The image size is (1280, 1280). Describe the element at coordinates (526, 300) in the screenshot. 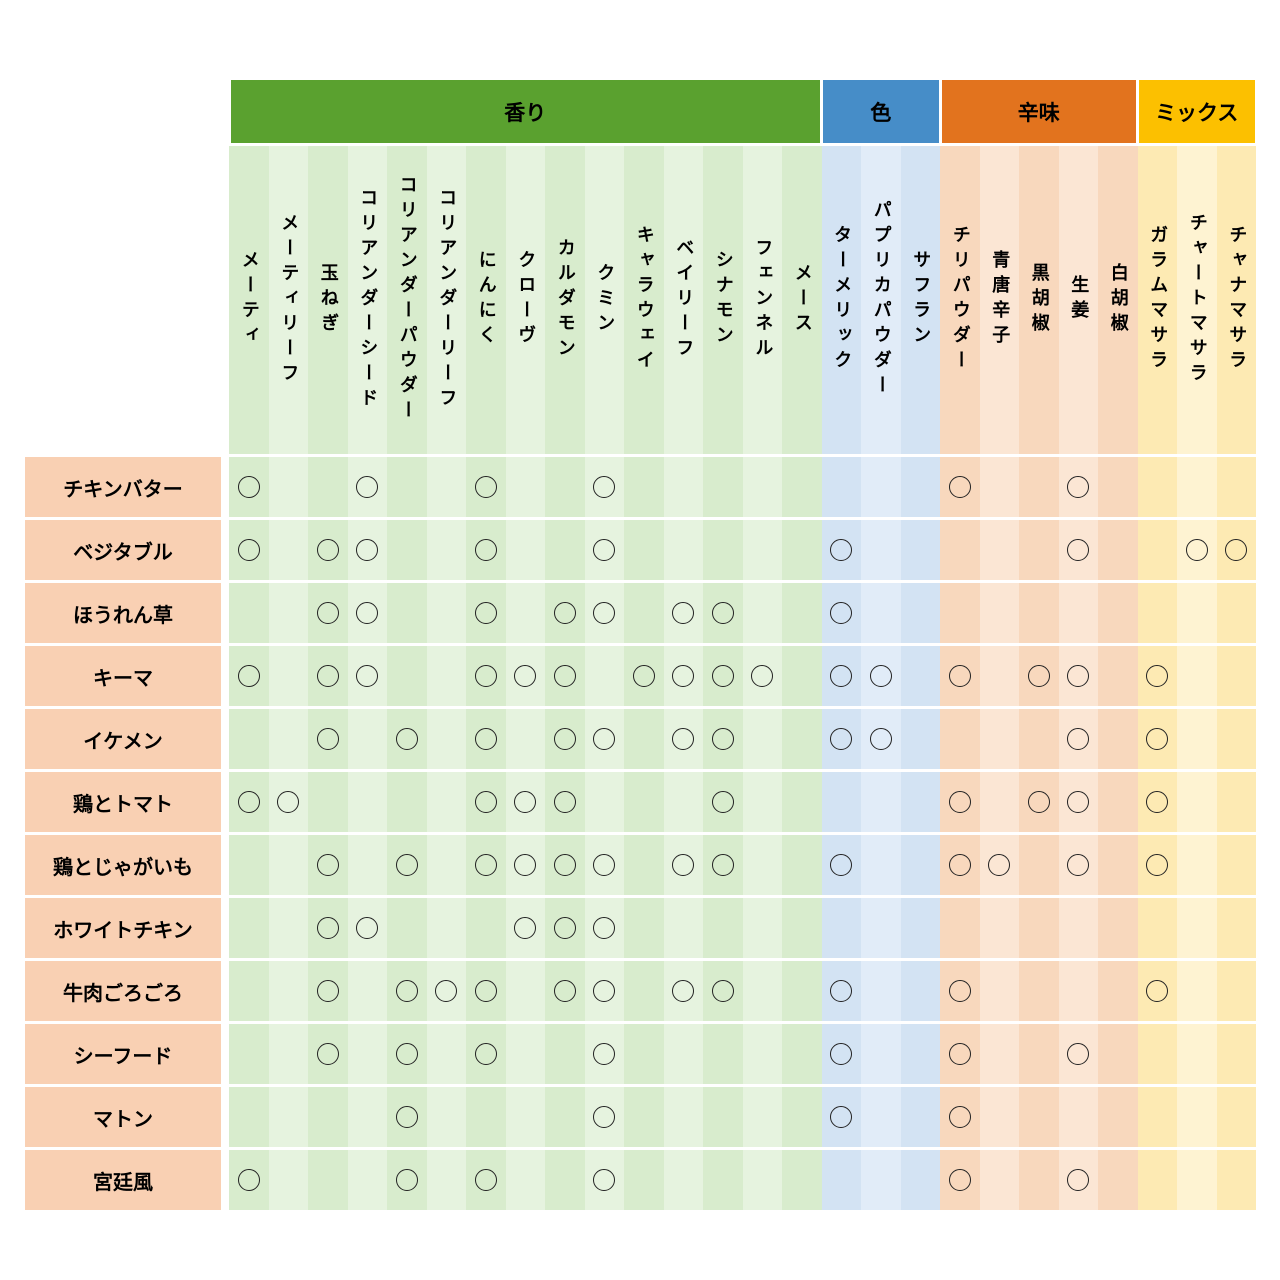

I see `column-header-label: クローヴ` at that location.